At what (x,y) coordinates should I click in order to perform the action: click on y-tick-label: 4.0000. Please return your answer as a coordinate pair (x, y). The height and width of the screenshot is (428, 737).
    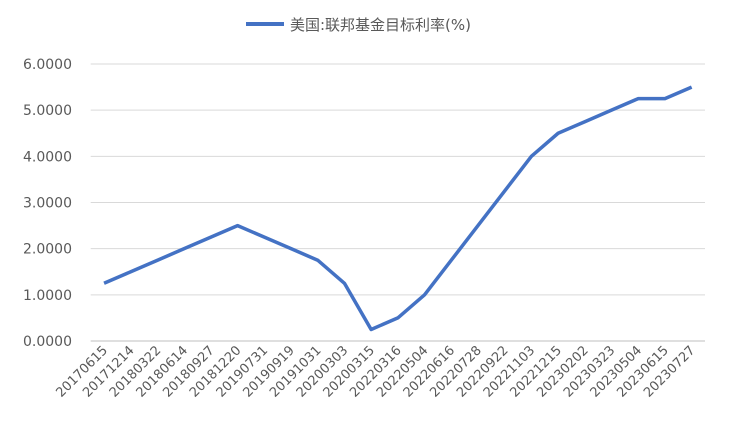
    Looking at the image, I should click on (47, 157).